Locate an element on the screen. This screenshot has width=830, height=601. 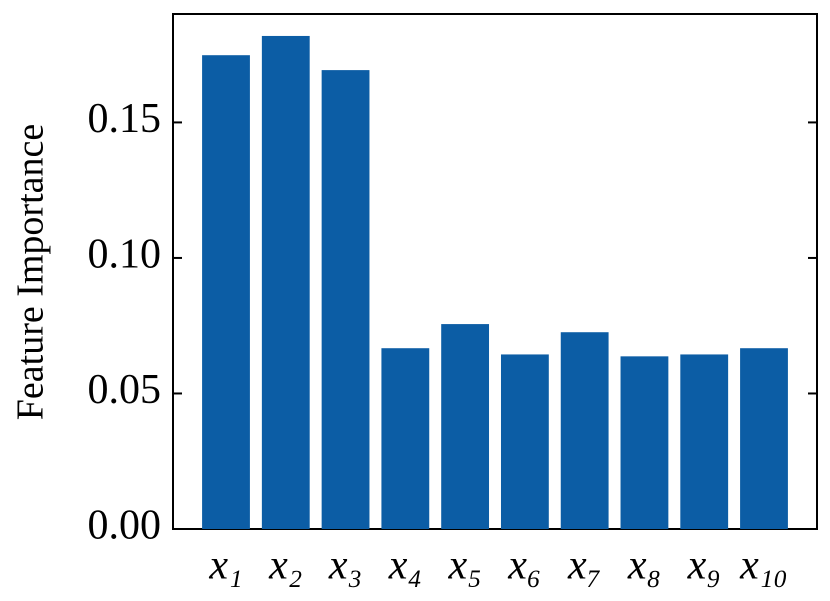
x-tick-label: x₅ is located at coordinates (464, 566).